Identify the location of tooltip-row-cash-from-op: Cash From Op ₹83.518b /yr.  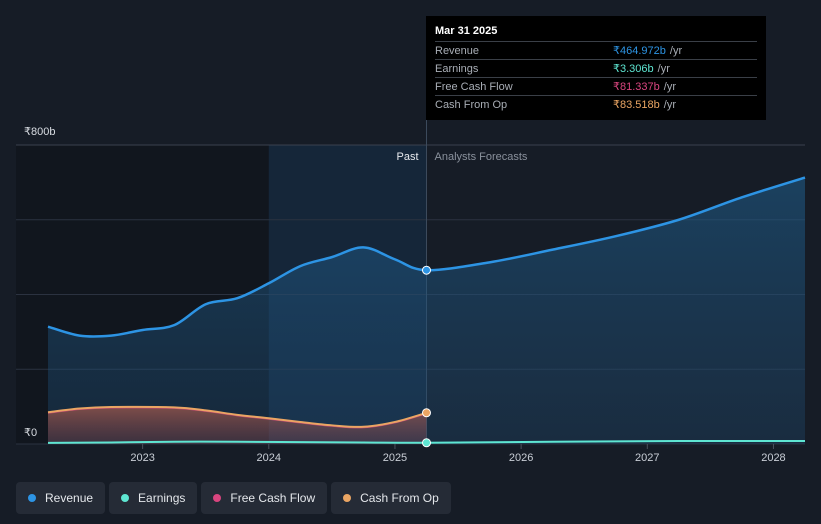
(596, 104).